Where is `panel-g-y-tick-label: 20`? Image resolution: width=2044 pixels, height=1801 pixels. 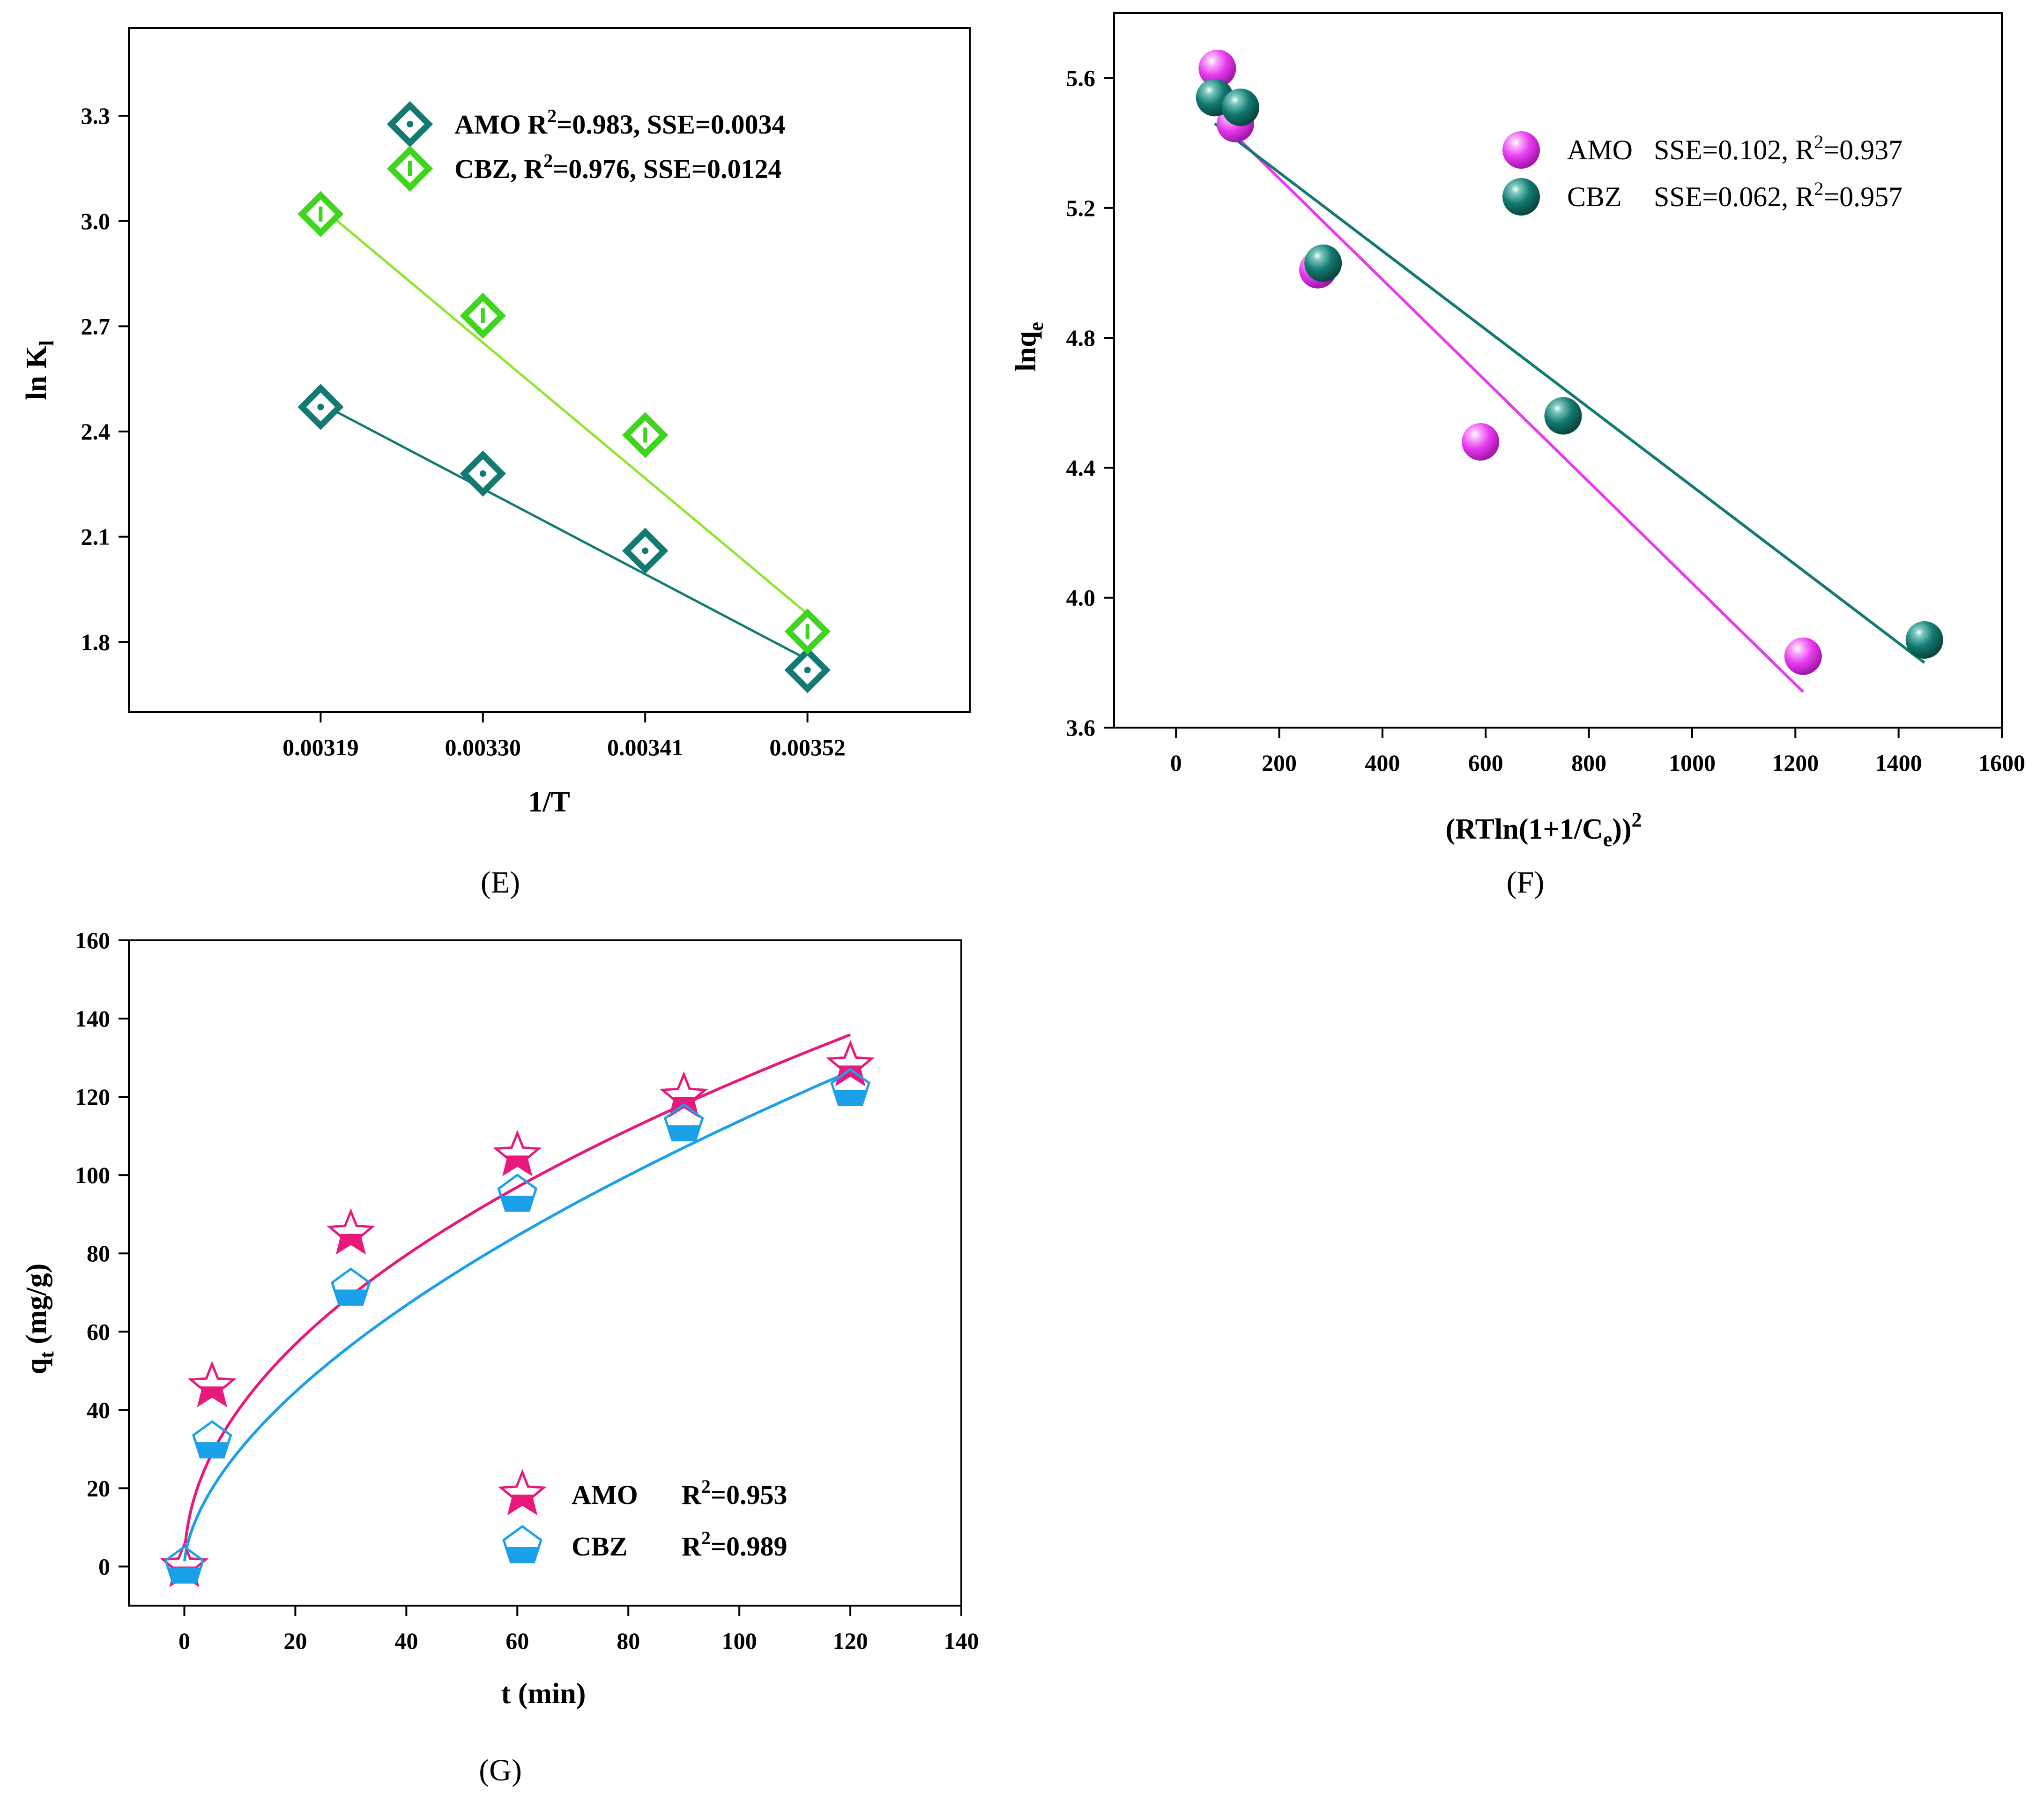
panel-g-y-tick-label: 20 is located at coordinates (99, 1488).